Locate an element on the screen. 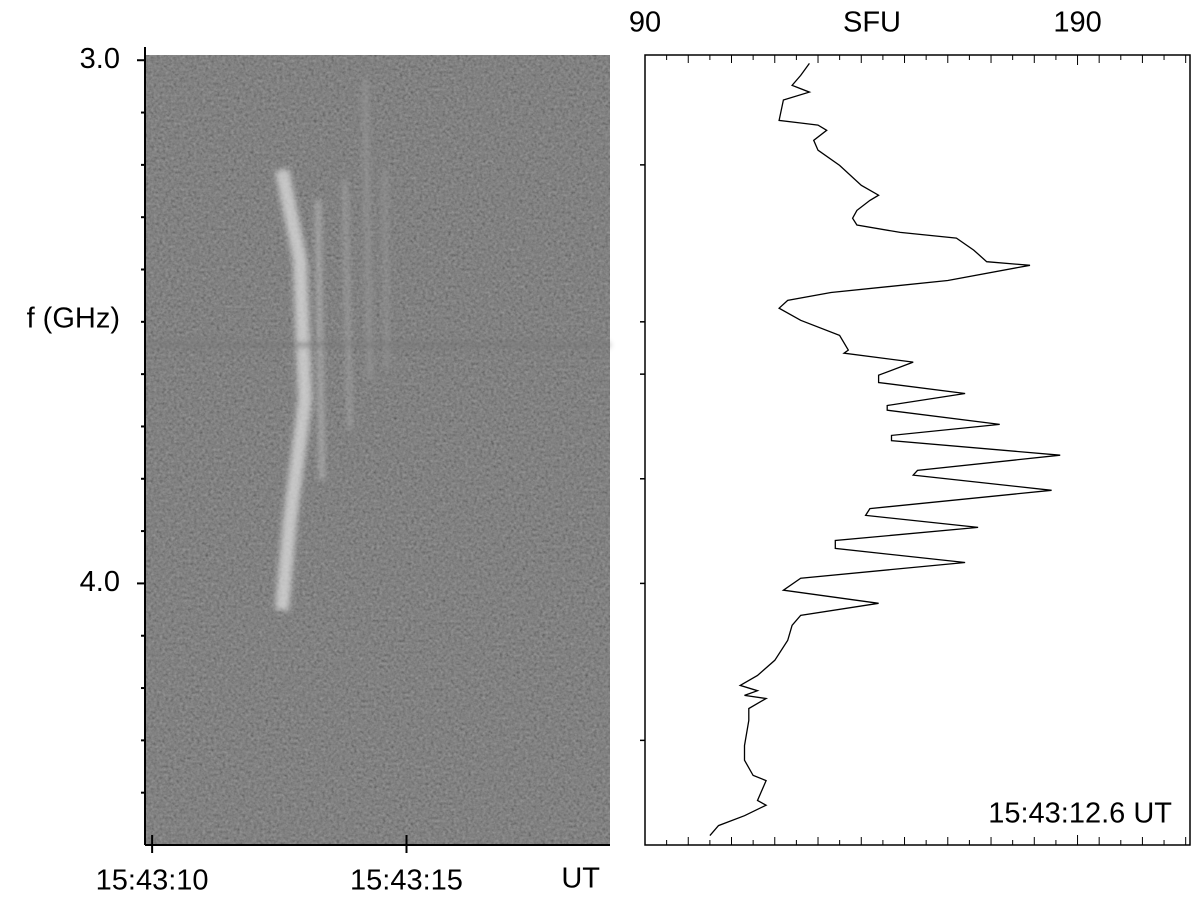  x-tick-label: 15:43:10 is located at coordinates (152, 881).